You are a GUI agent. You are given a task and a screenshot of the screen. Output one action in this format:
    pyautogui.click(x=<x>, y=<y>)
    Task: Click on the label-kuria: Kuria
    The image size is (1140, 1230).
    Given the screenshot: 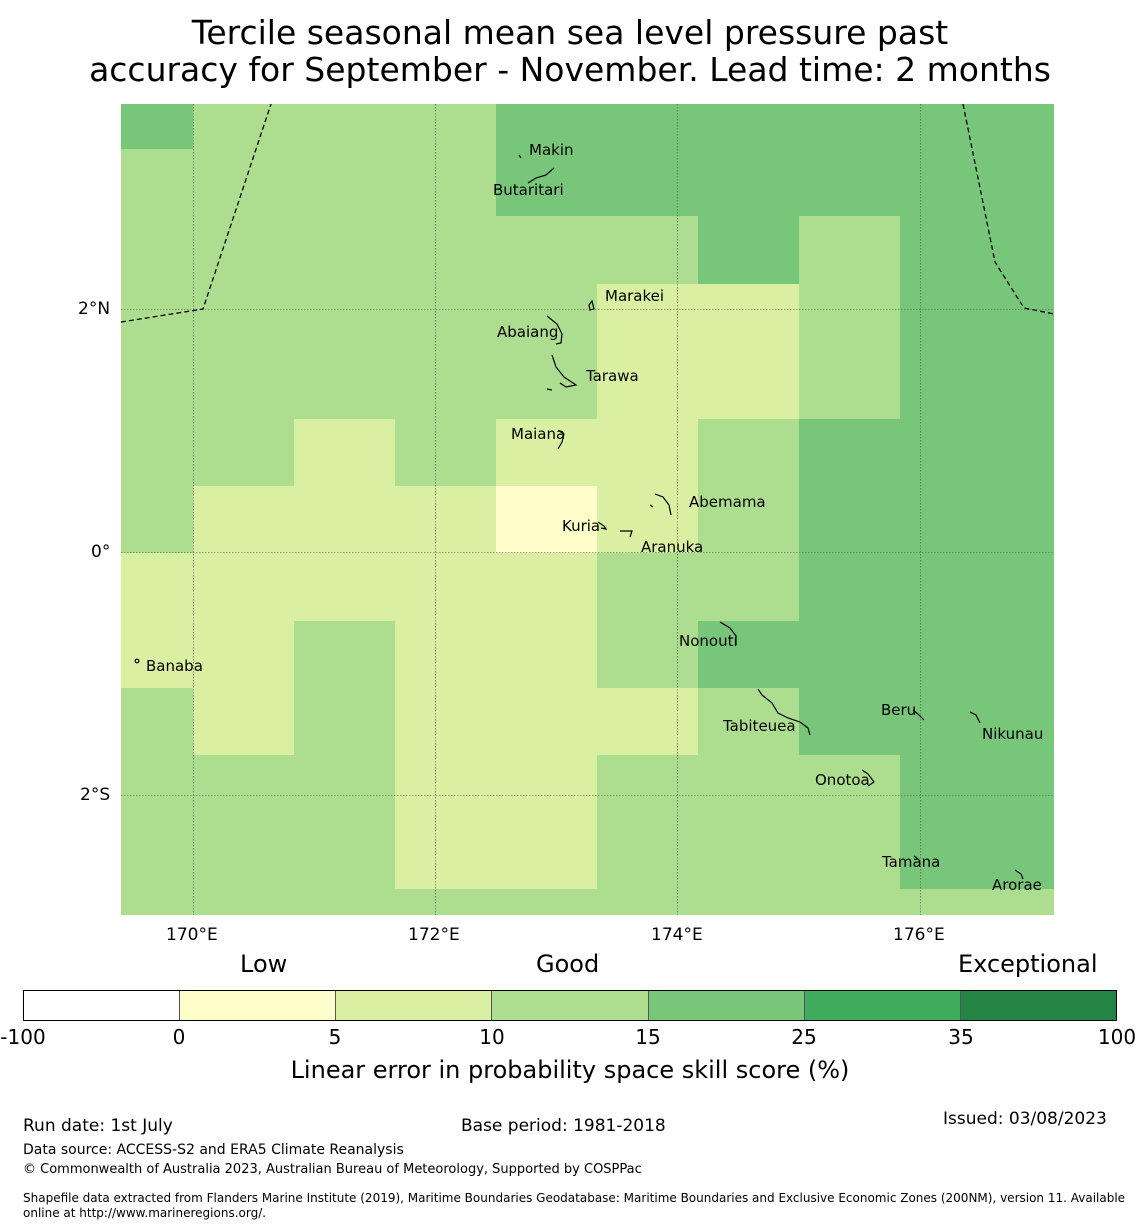 What is the action you would take?
    pyautogui.click(x=581, y=526)
    